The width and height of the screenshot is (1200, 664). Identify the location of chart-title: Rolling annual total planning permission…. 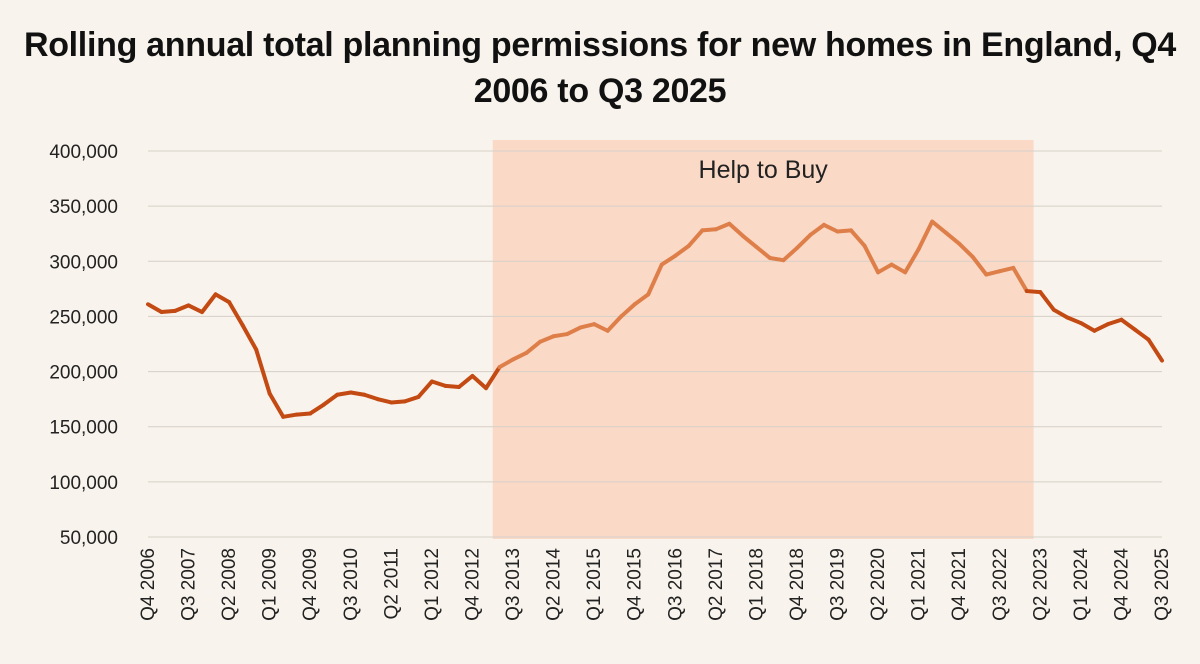
(600, 68).